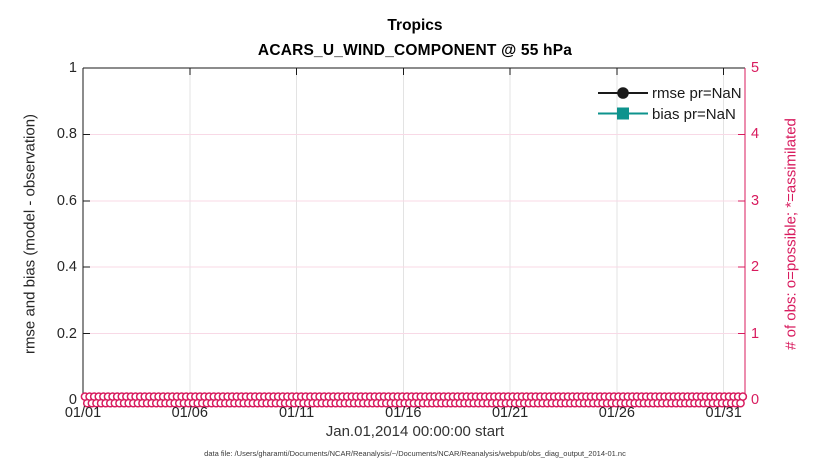 The width and height of the screenshot is (830, 470). I want to click on obs-count-marker, so click(740, 403).